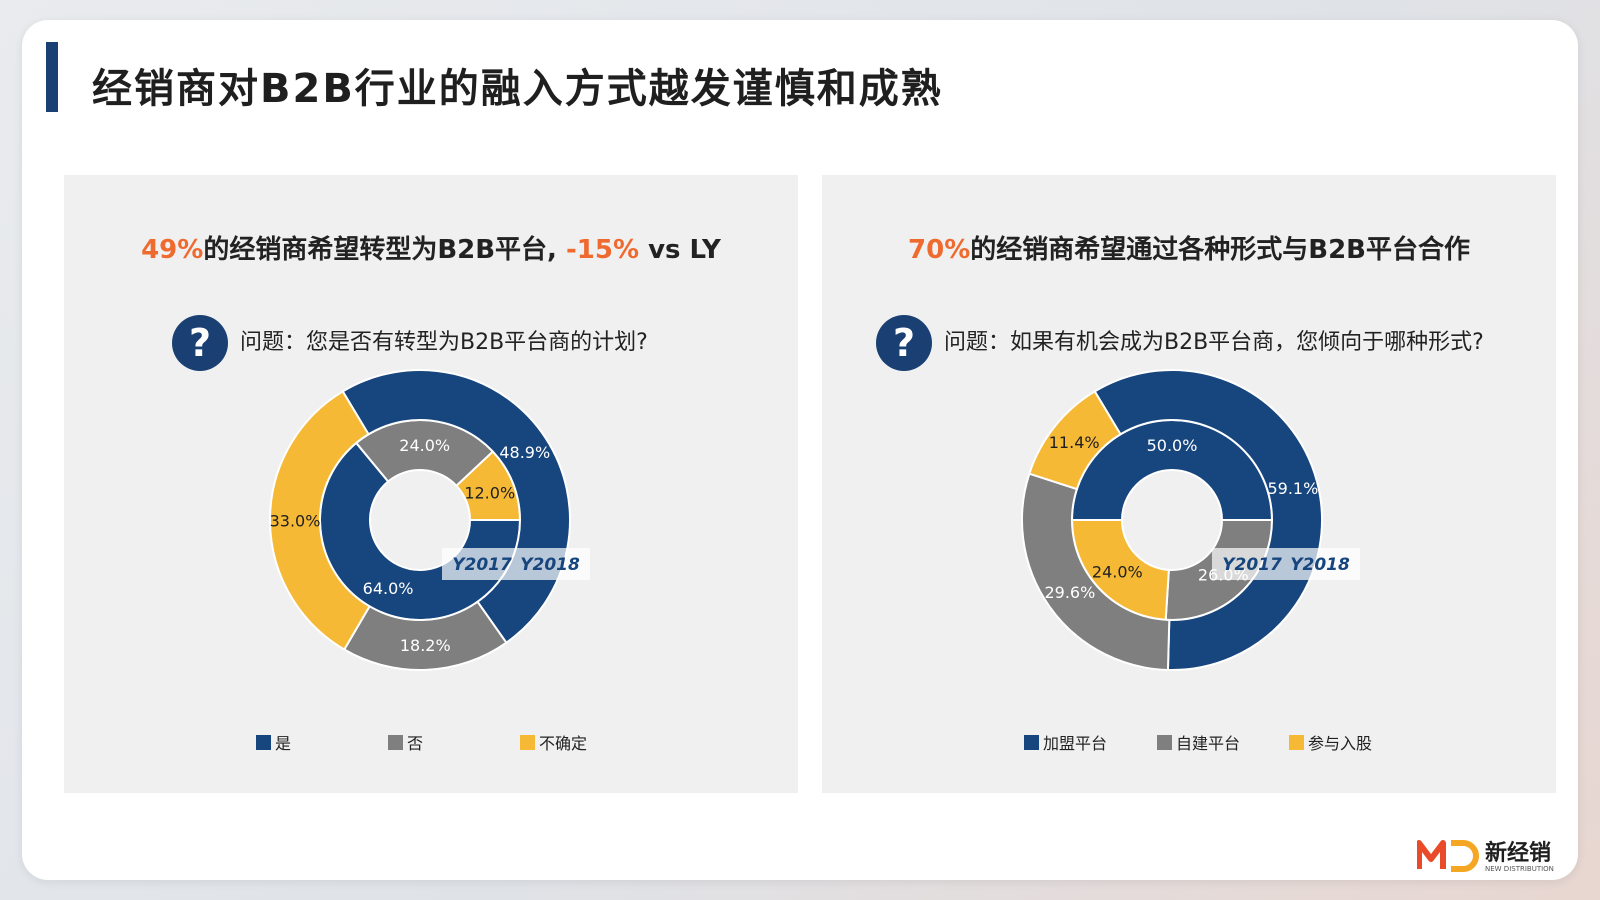 The width and height of the screenshot is (1600, 900). Describe the element at coordinates (429, 520) in the screenshot. I see `left-donut-chart: 64.0% 24.0% 12.0% 48.9% 18.2% 33.0% Y2017 Y2018` at that location.